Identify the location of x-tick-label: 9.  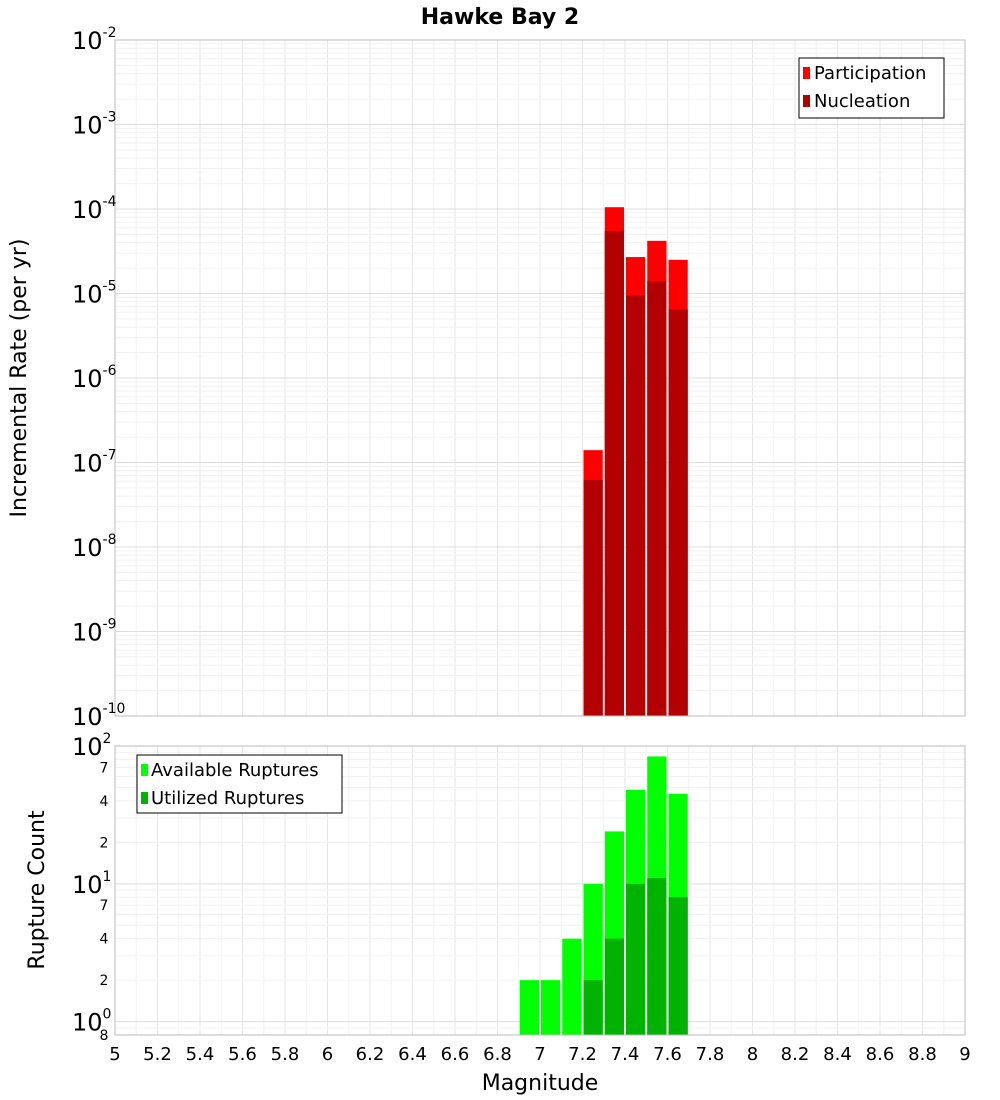
(964, 1054).